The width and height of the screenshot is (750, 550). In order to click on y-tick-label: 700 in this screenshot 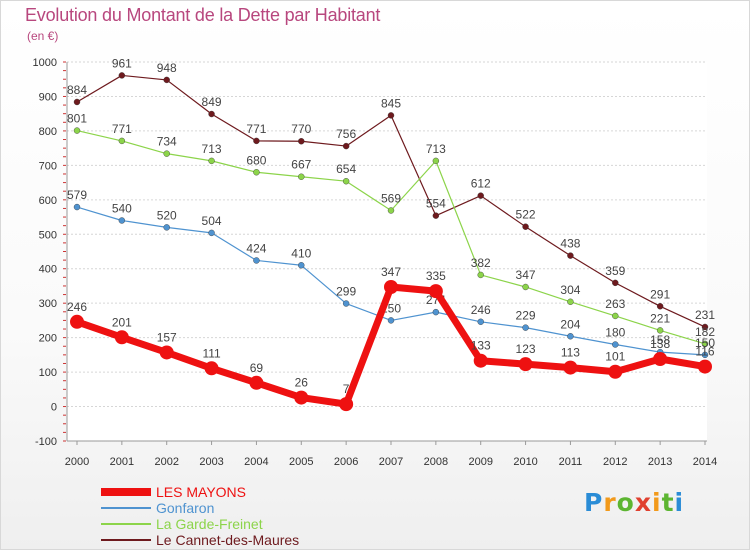, I will do `click(48, 166)`.